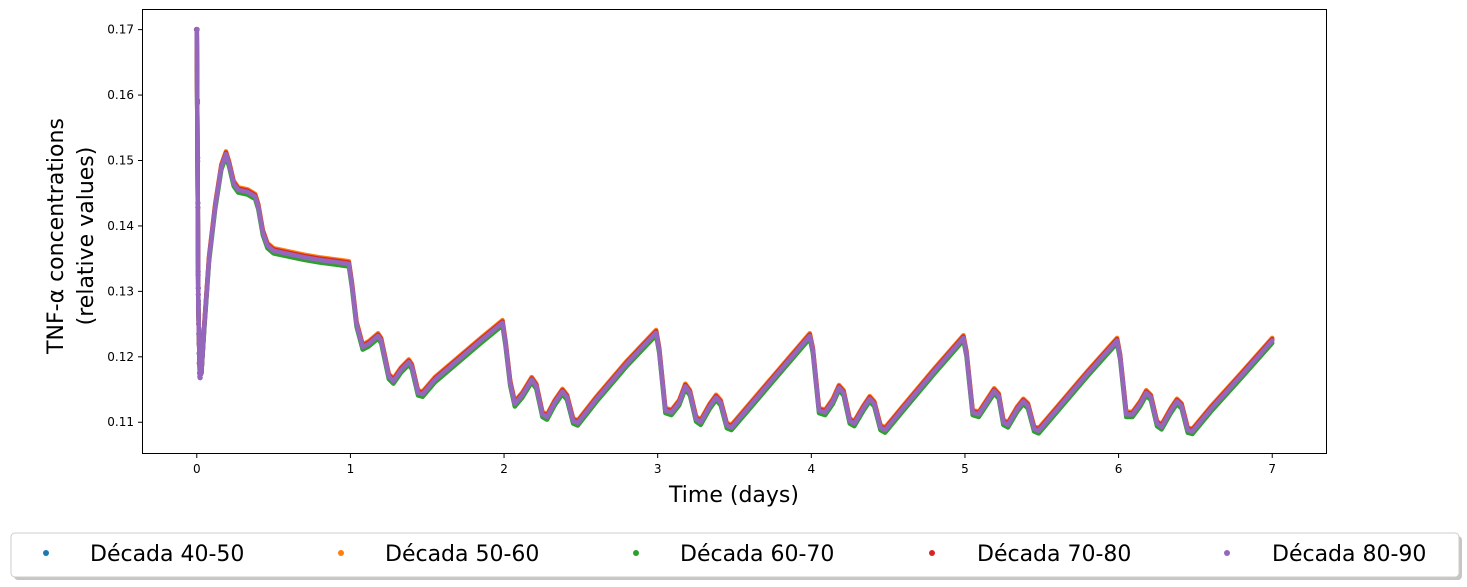 This screenshot has width=1467, height=587. What do you see at coordinates (120, 95) in the screenshot?
I see `y-tick-label: 0.16` at bounding box center [120, 95].